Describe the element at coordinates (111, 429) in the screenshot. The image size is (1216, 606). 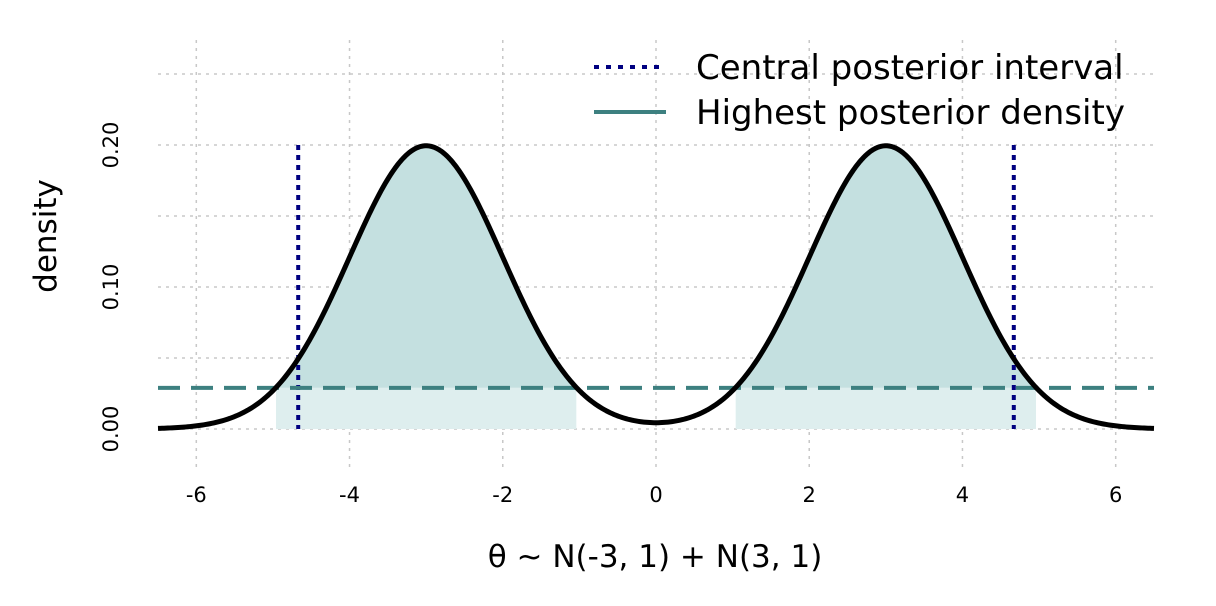
I see `y-tick-label: 0.00` at that location.